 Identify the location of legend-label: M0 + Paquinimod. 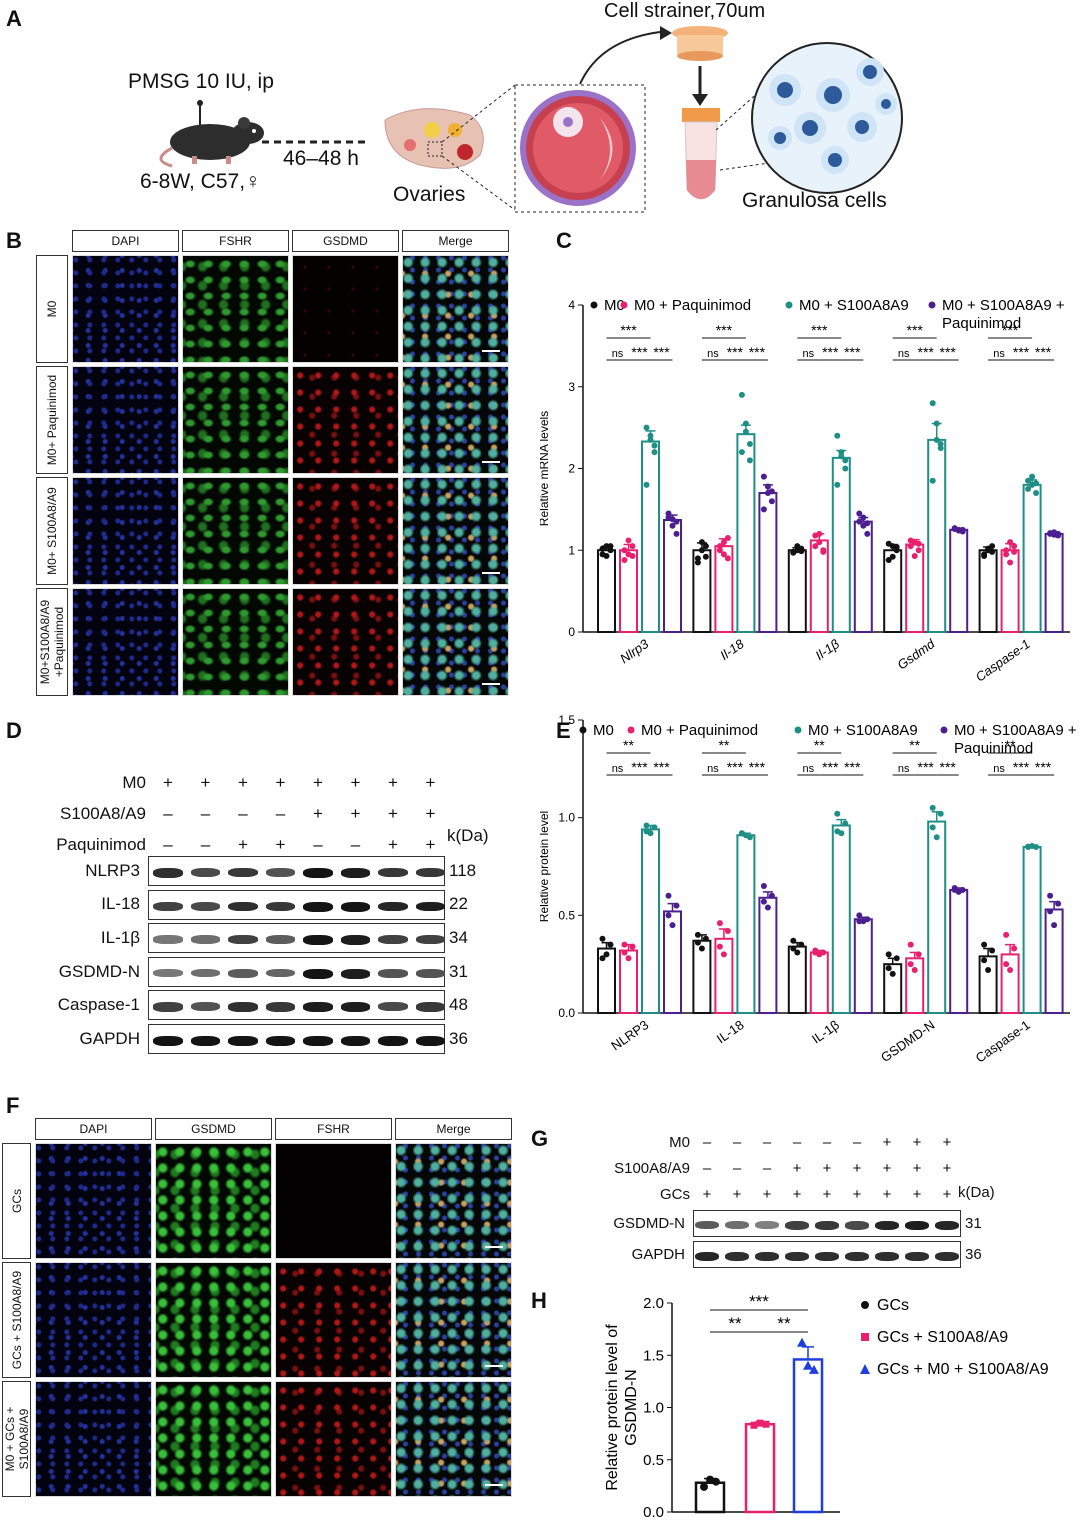
(699, 730).